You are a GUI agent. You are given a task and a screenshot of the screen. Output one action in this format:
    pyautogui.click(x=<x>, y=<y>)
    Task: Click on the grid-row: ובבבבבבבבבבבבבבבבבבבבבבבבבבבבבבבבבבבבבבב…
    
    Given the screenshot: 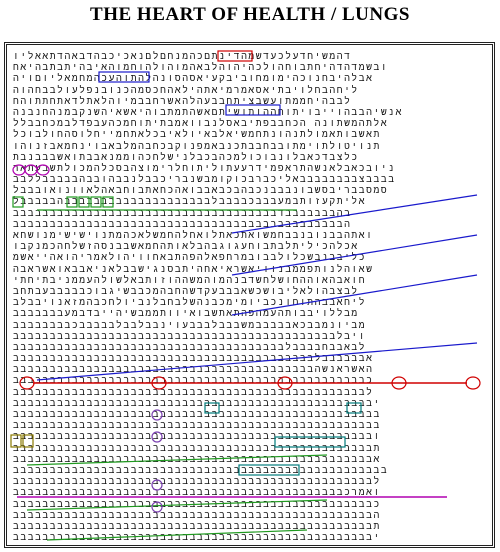 What is the action you would take?
    pyautogui.click(x=197, y=437)
    